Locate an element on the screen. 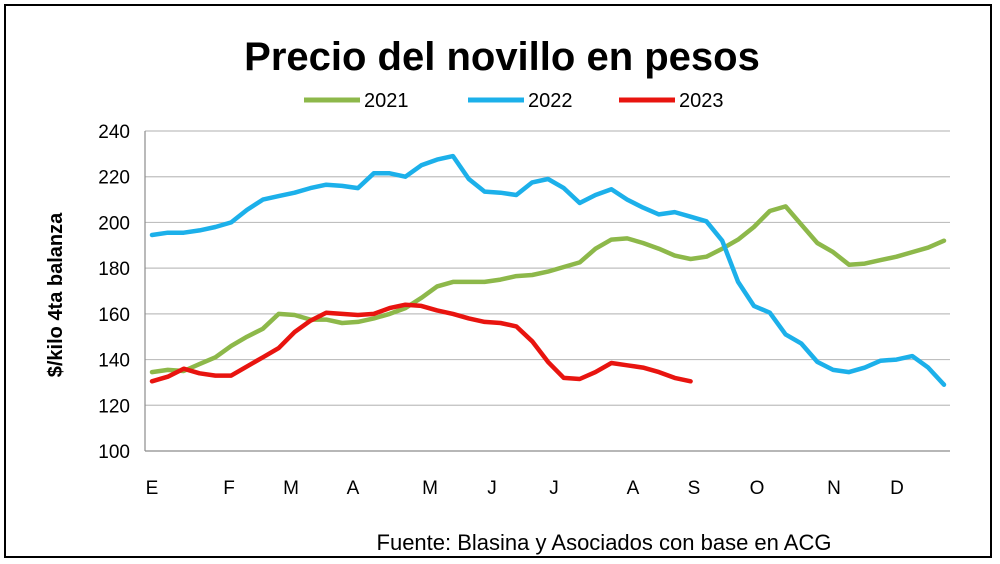 This screenshot has height=564, width=1000. chart-title: Precio del novillo en pesos is located at coordinates (502, 57).